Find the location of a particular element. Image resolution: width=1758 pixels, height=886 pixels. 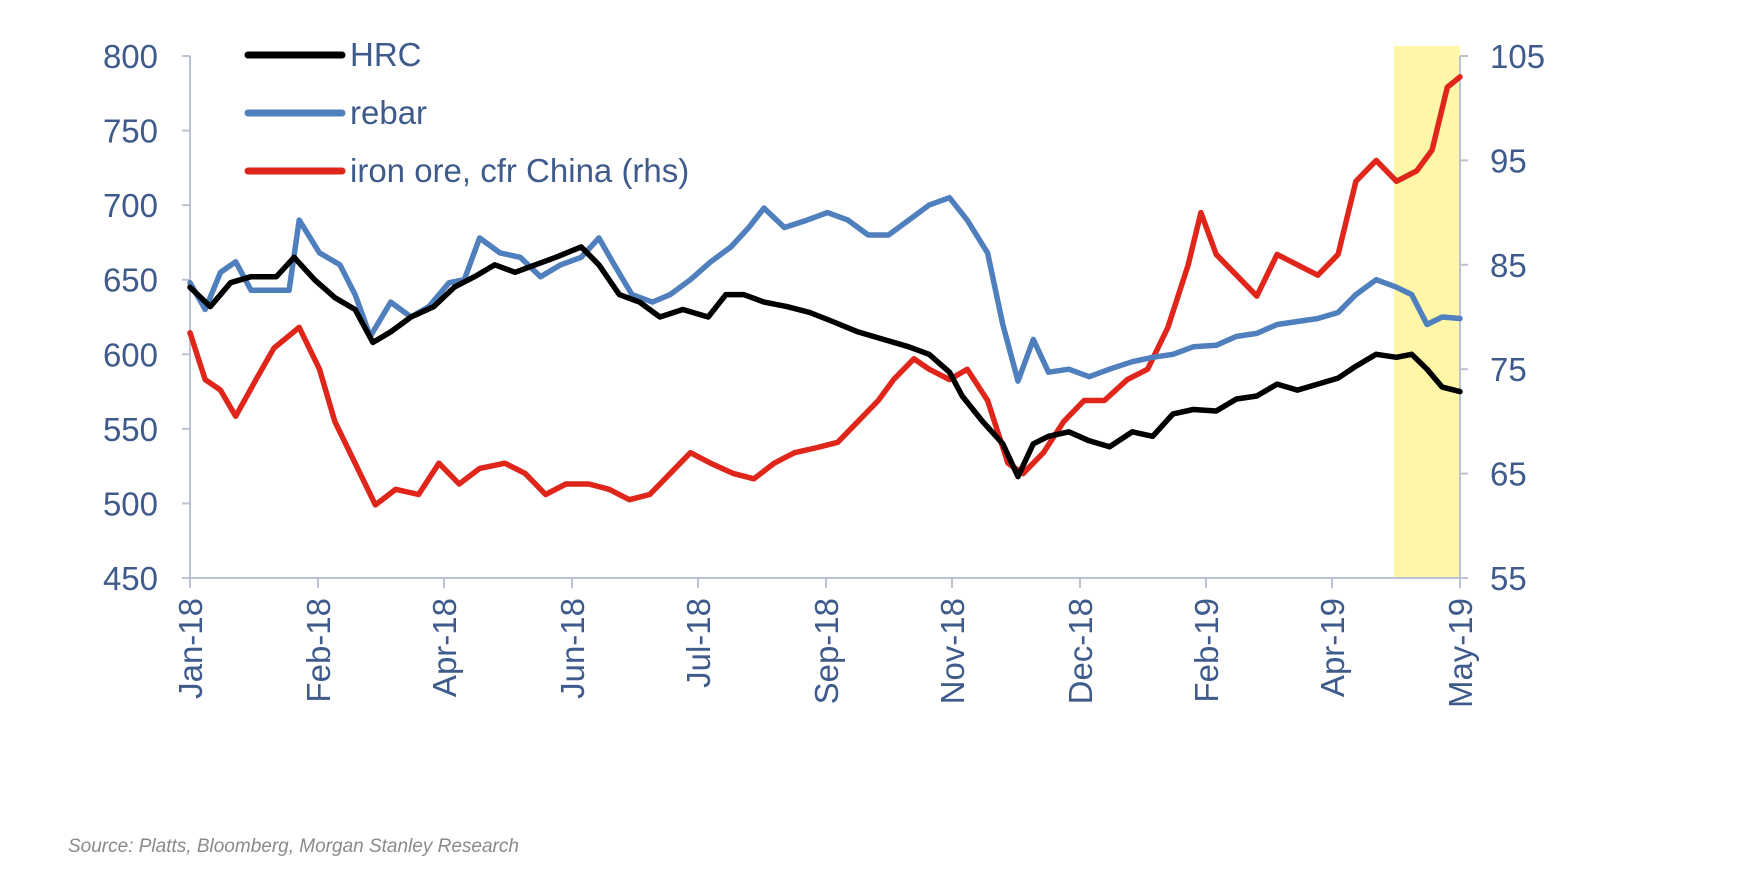

legend-label-hrc: HRC is located at coordinates (386, 54).